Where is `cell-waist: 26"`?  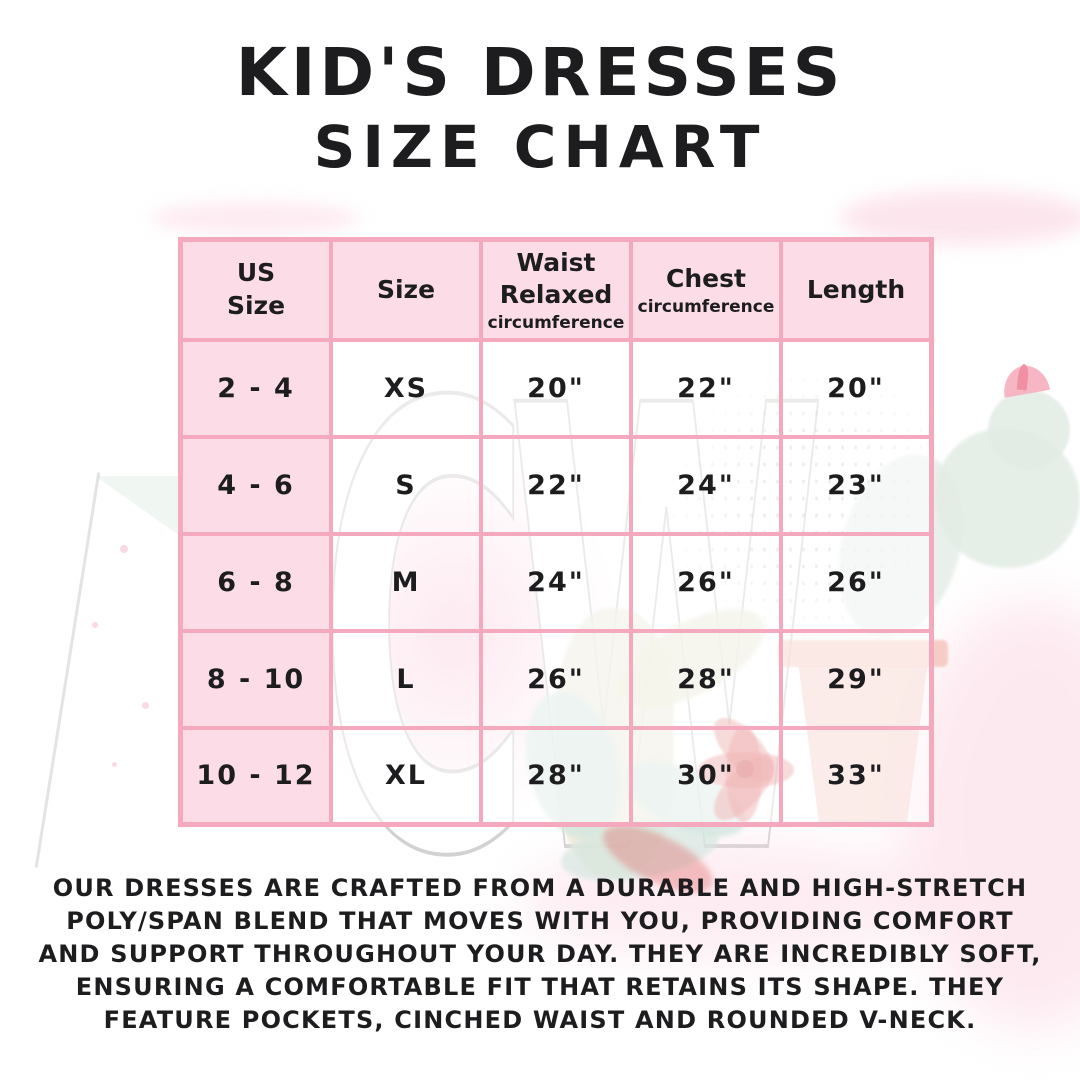 cell-waist: 26" is located at coordinates (556, 679).